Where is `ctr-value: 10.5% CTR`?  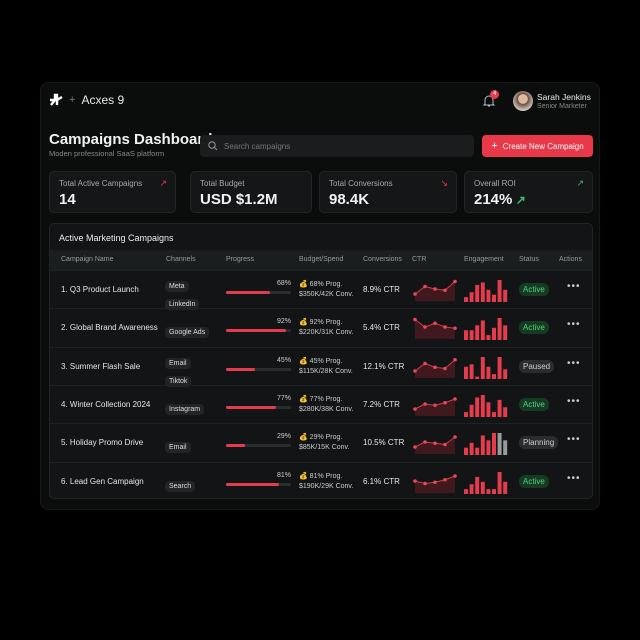 ctr-value: 10.5% CTR is located at coordinates (384, 443).